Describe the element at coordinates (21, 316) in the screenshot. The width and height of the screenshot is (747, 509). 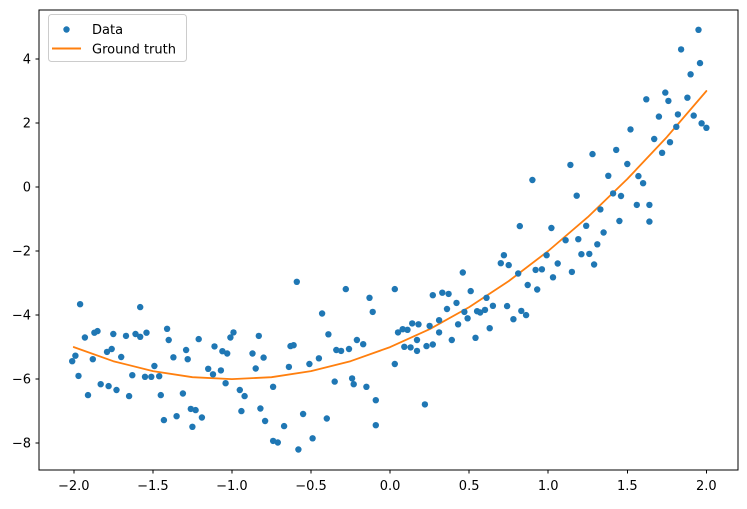
I see `y-tick-label: −4` at that location.